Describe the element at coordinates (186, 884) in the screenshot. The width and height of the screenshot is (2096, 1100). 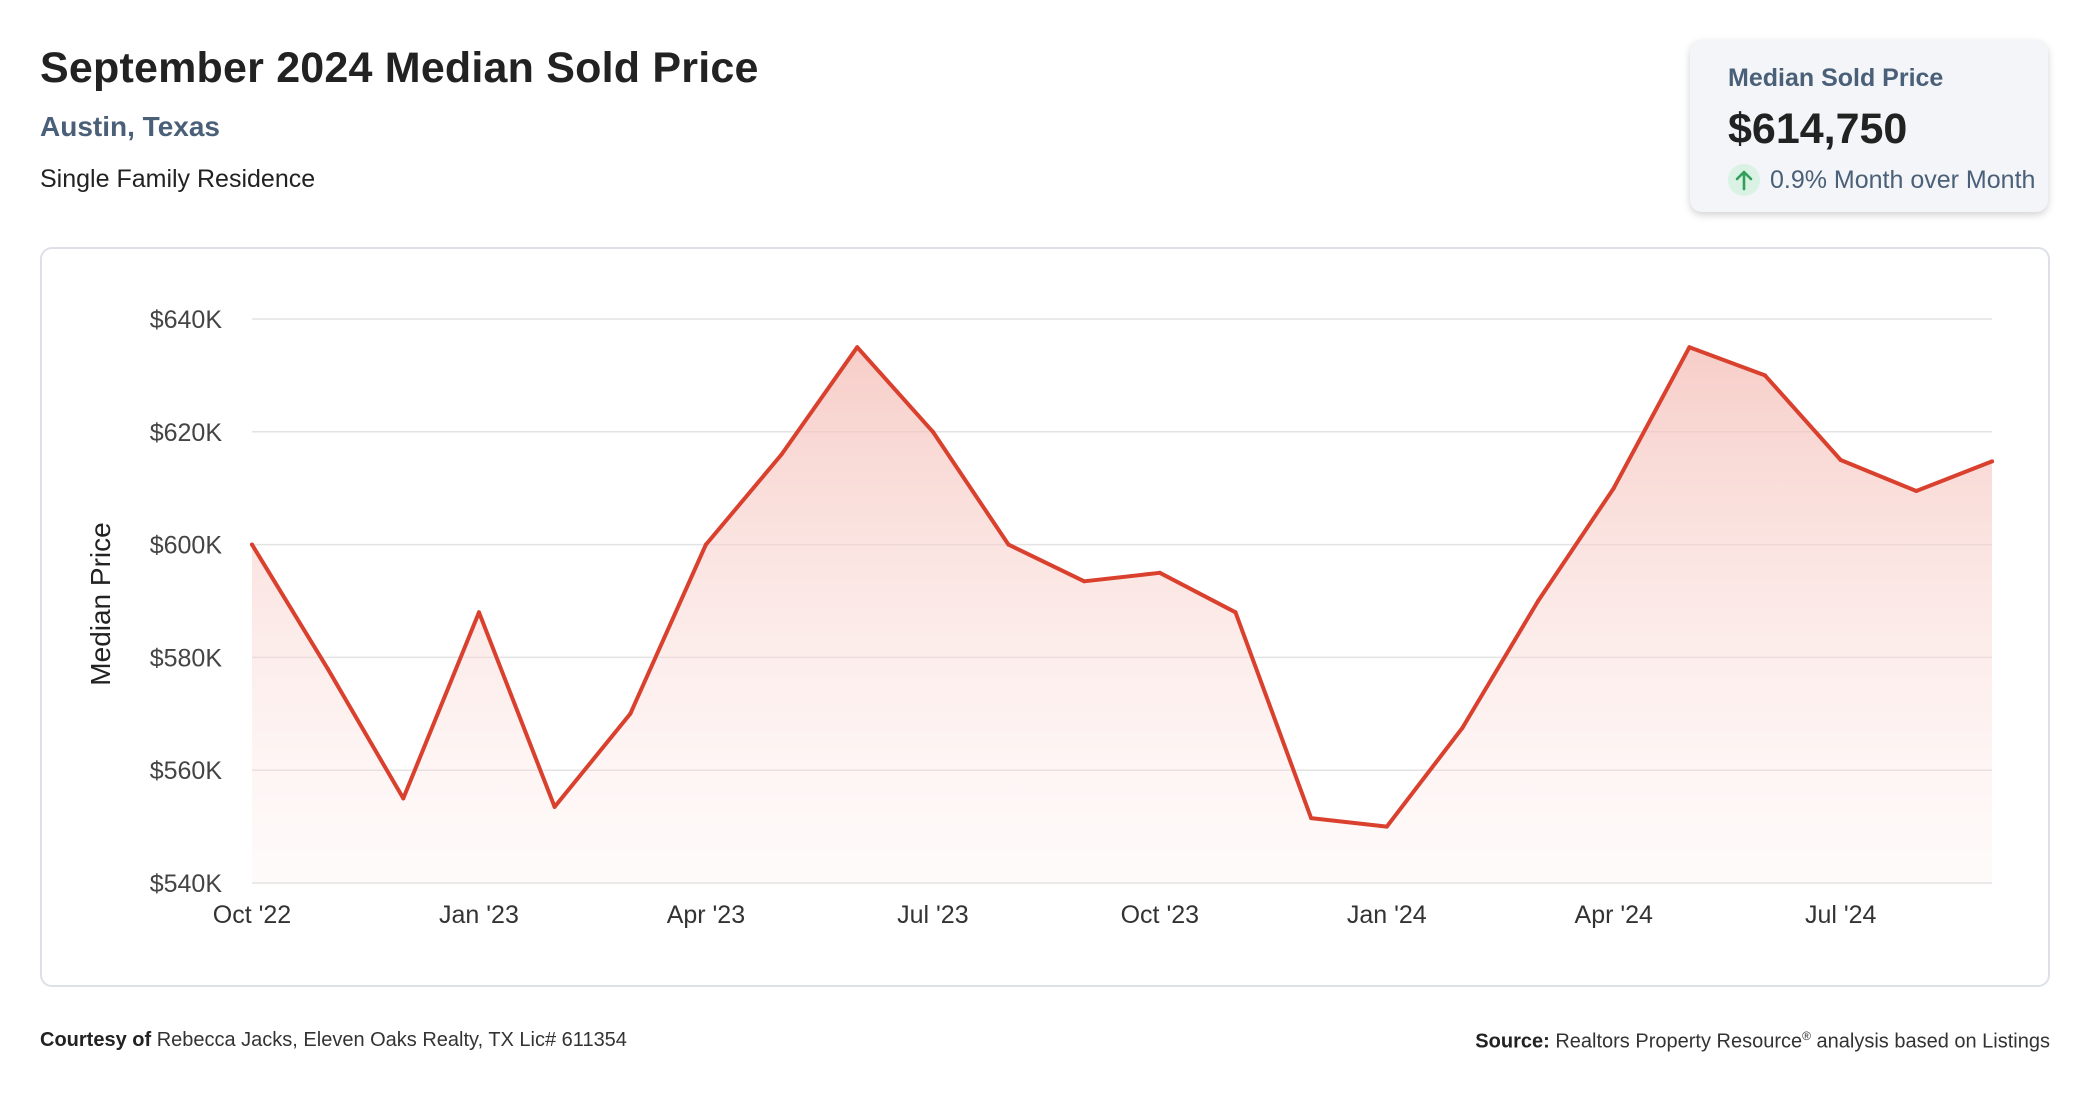
I see `y-tick-label: $540K` at that location.